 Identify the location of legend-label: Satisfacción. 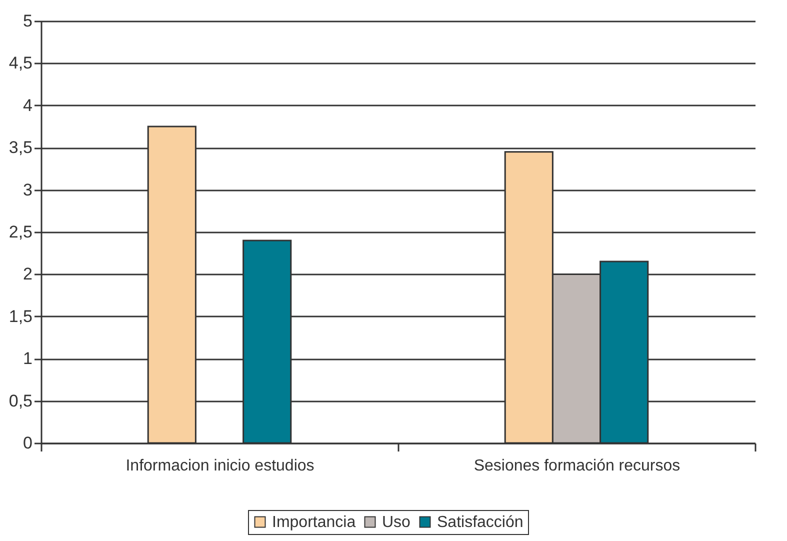
(480, 522).